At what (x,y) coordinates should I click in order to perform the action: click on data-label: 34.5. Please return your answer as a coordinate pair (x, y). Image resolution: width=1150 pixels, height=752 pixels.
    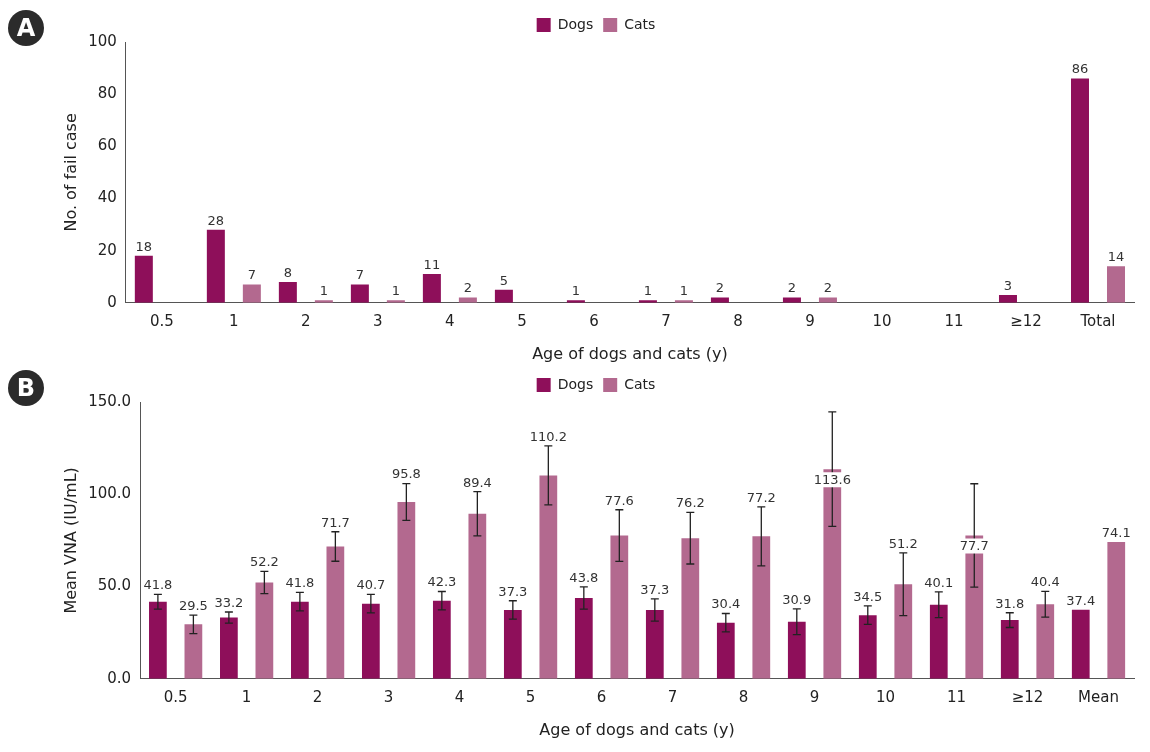
    Looking at the image, I should click on (868, 596).